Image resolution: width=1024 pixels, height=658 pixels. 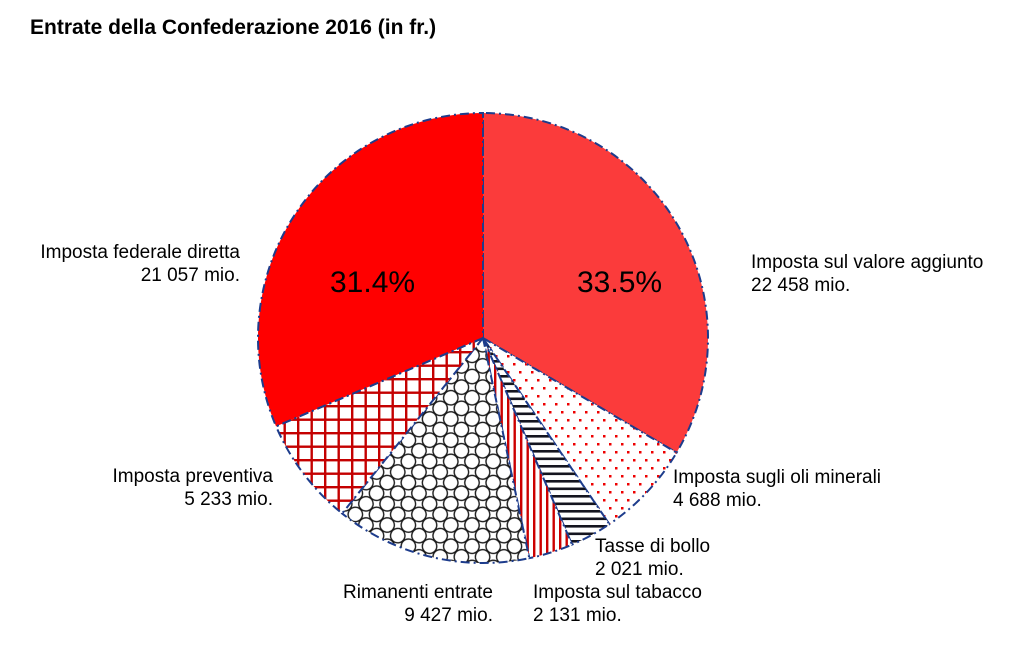 I want to click on pie-percent-label-valore-aggiunto: 33.5%, so click(x=620, y=282).